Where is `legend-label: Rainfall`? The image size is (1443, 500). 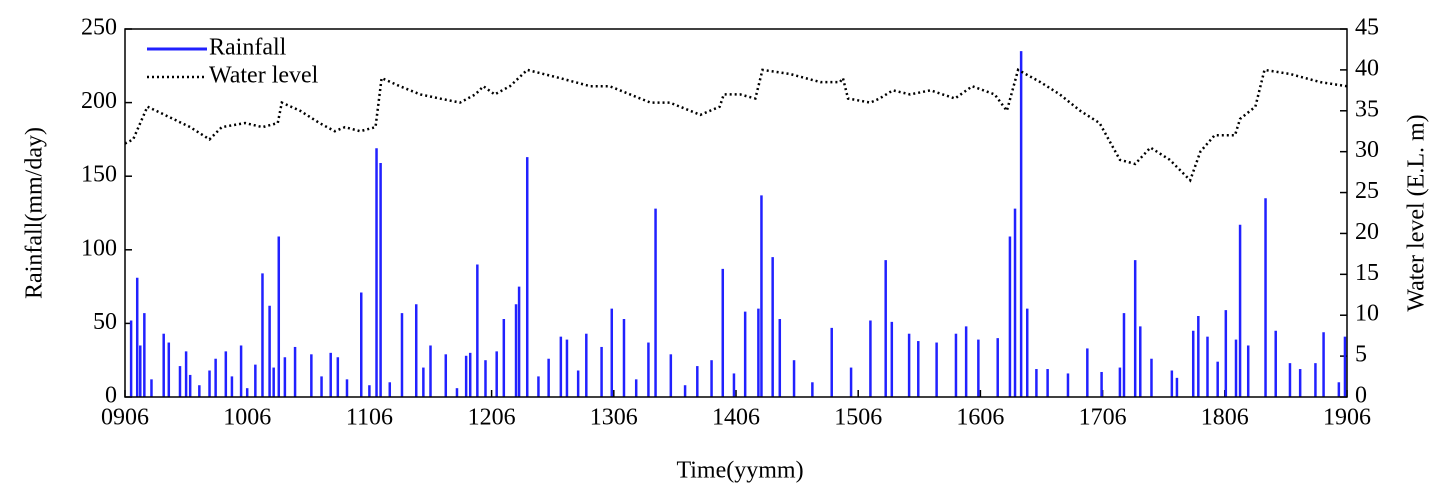
legend-label: Rainfall is located at coordinates (248, 48).